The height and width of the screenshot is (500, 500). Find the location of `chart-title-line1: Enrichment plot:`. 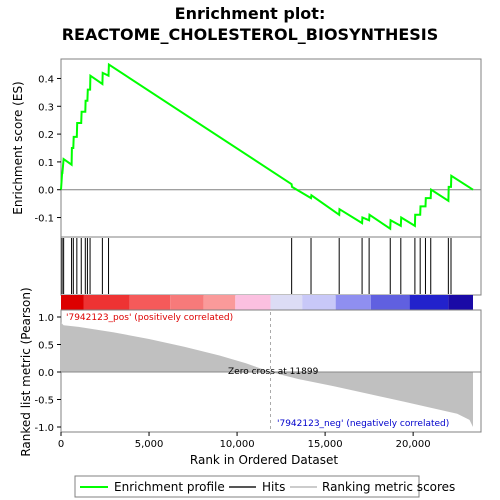

chart-title-line1: Enrichment plot: is located at coordinates (250, 13).